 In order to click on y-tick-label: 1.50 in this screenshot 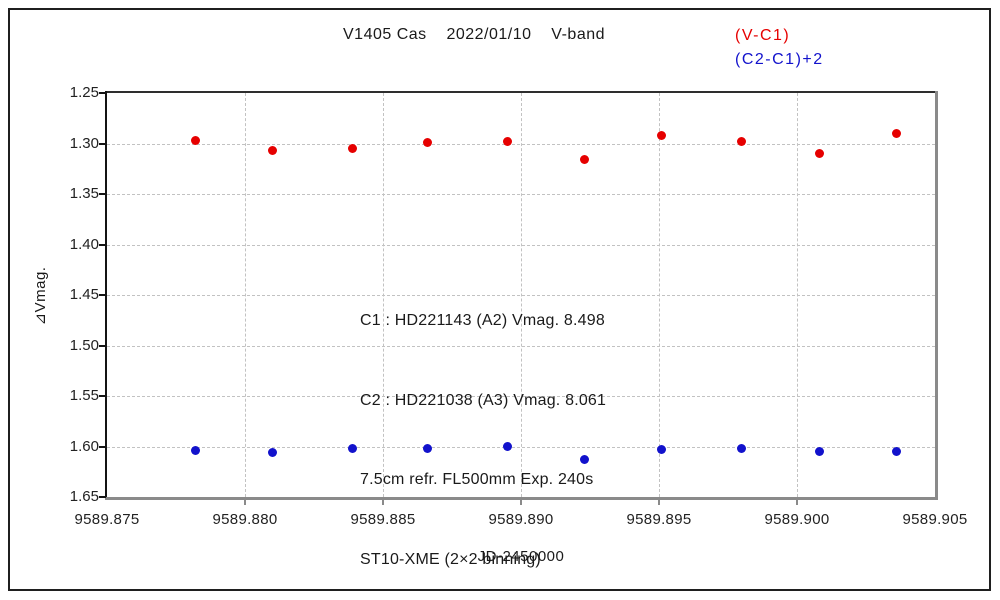, I will do `click(84, 345)`.